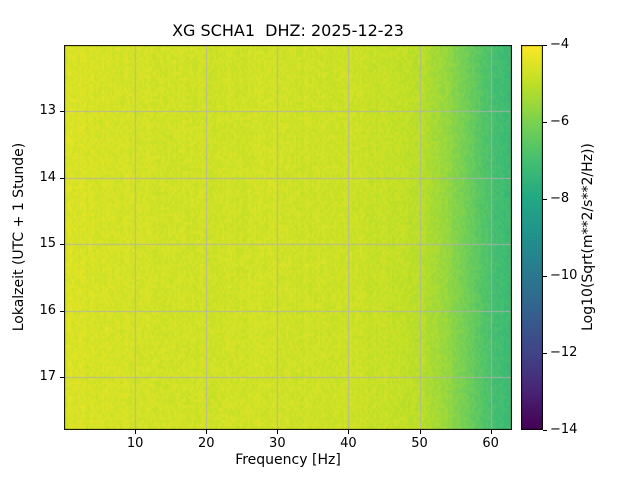  What do you see at coordinates (135, 443) in the screenshot?
I see `x-tick-label: 10` at bounding box center [135, 443].